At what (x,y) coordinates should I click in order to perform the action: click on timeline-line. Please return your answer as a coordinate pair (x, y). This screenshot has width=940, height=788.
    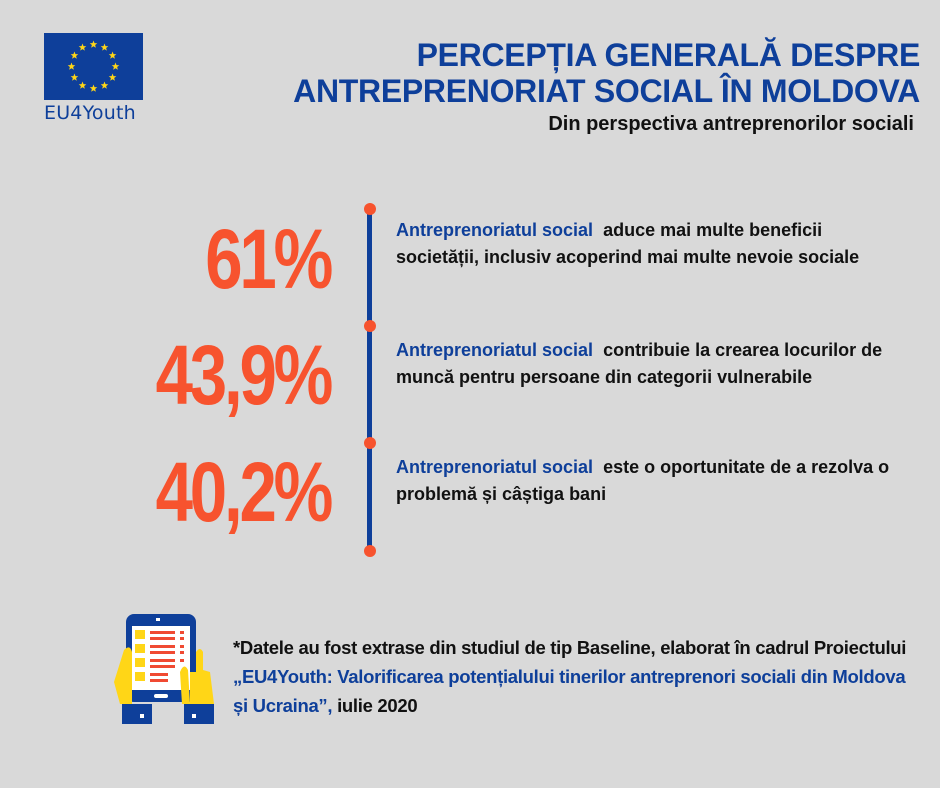
    Looking at the image, I should click on (369, 379).